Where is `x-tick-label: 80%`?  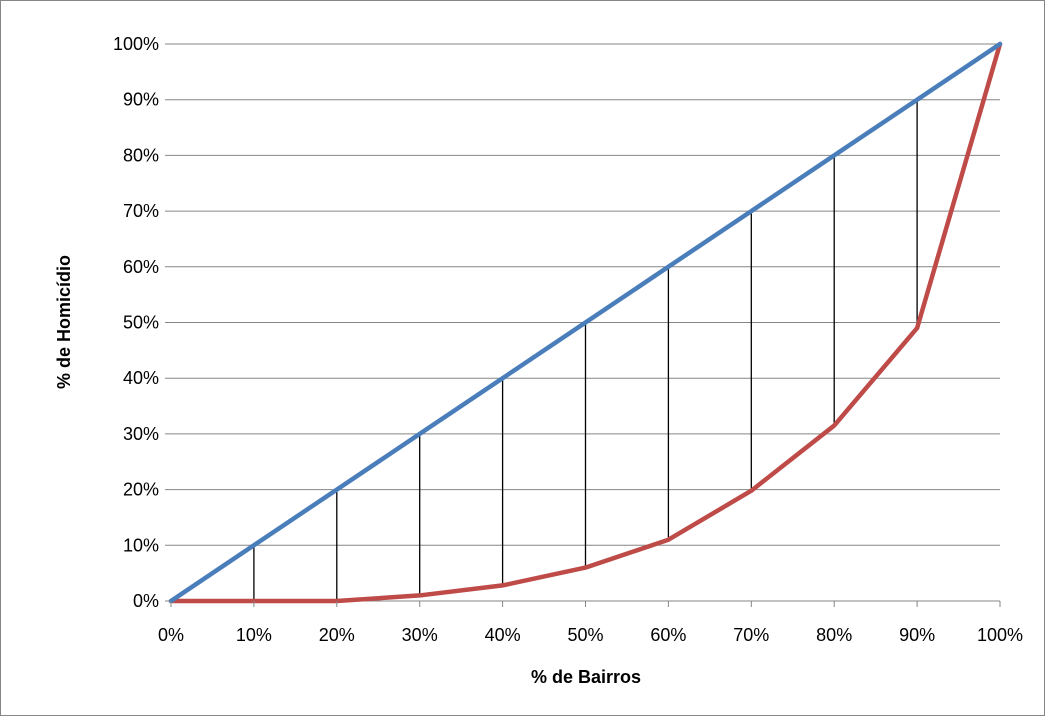
x-tick-label: 80% is located at coordinates (834, 635).